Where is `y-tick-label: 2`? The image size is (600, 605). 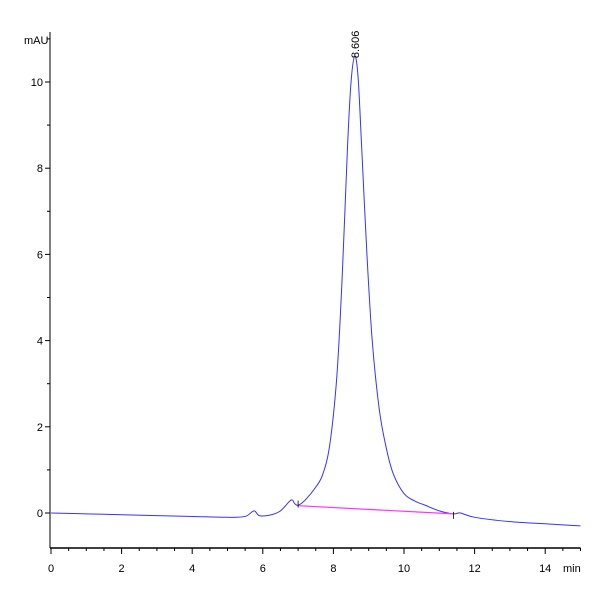
y-tick-label: 2 is located at coordinates (40, 428).